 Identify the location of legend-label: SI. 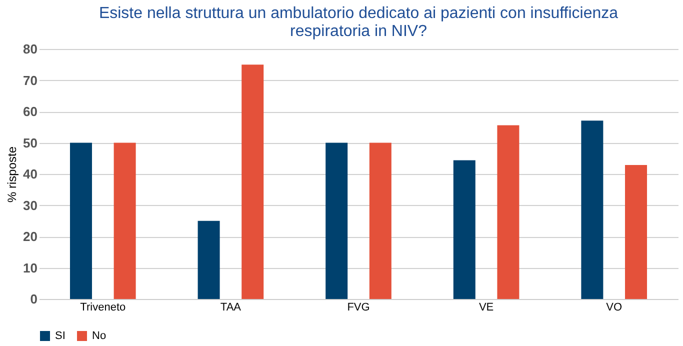
(60, 336).